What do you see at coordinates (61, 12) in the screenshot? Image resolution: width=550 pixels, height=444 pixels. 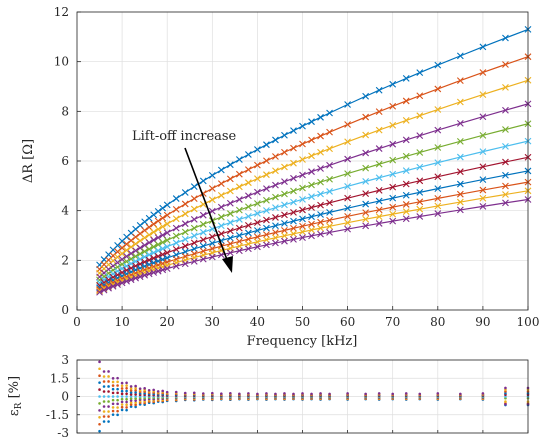 I see `main-y-tick-label: 12` at bounding box center [61, 12].